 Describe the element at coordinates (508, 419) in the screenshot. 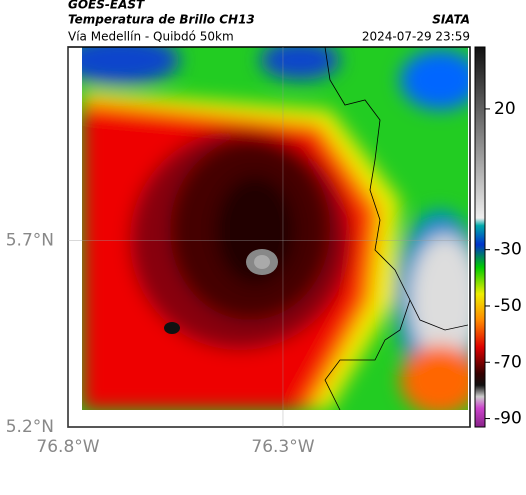

I see `colorbar-tick-label: -90` at that location.